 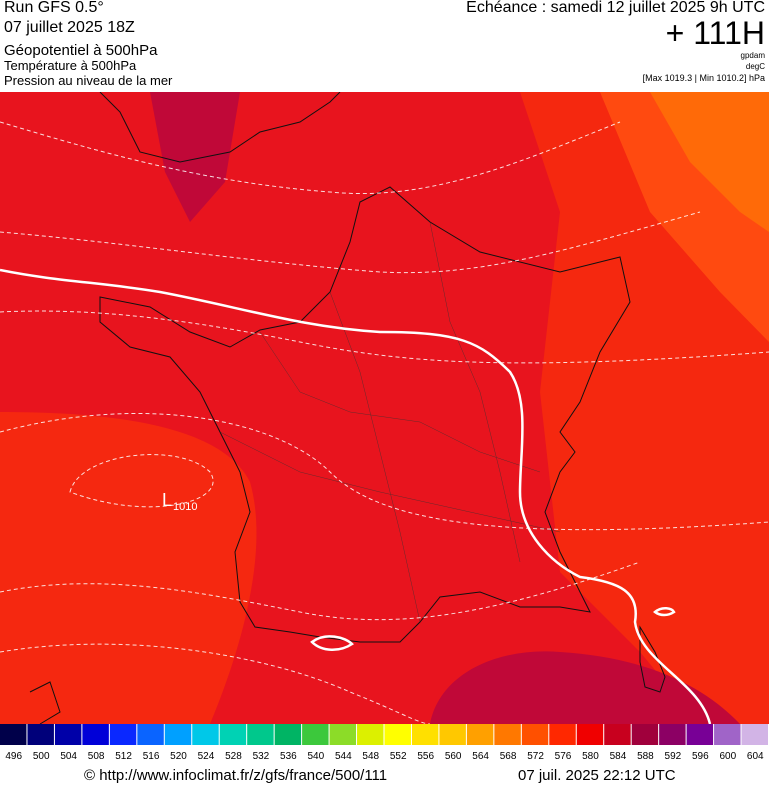 I want to click on low-value: 1010, so click(x=185, y=507).